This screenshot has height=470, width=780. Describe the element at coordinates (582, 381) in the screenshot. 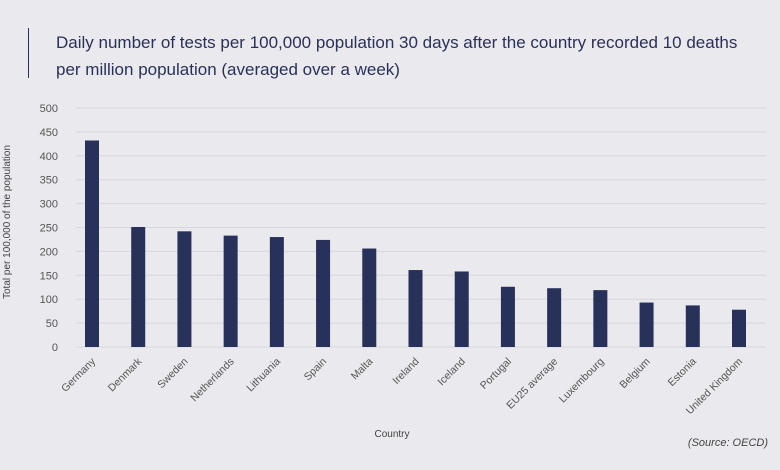

I see `x-tick-label: Luxembourg` at that location.